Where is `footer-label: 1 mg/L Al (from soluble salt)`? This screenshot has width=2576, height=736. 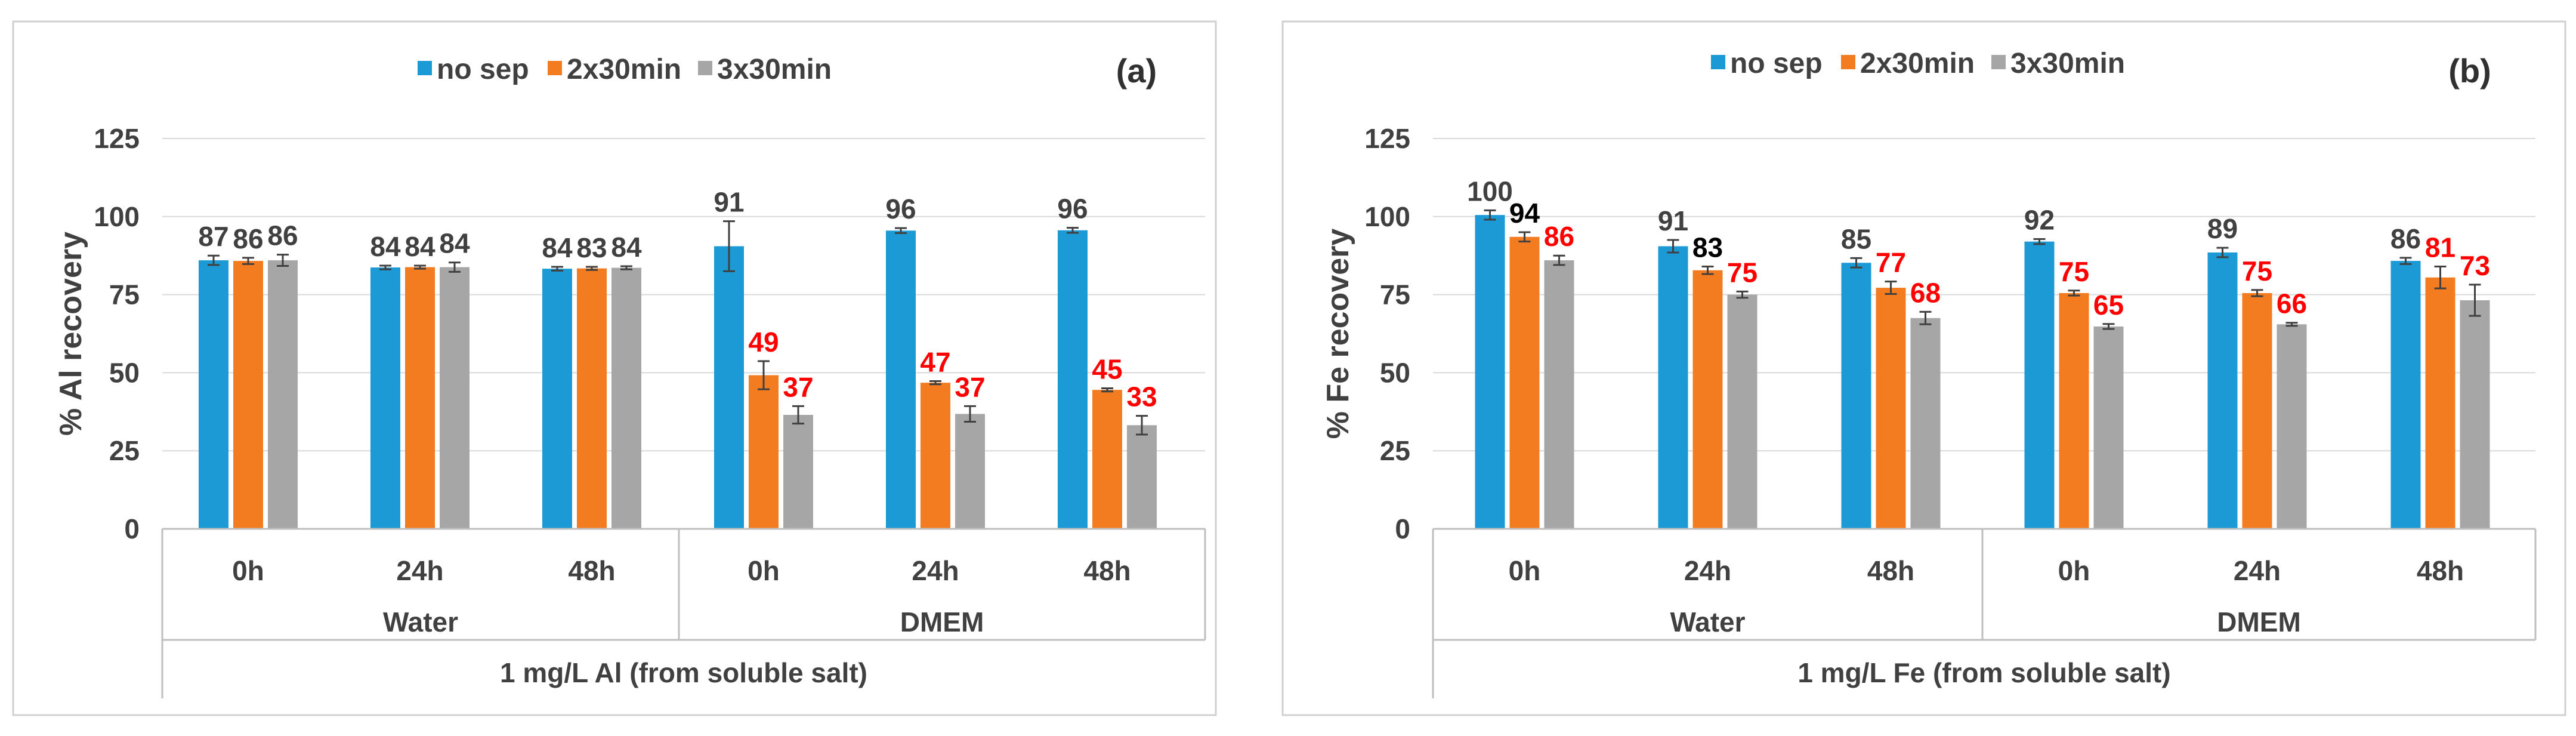
footer-label: 1 mg/L Al (from soluble salt) is located at coordinates (684, 672).